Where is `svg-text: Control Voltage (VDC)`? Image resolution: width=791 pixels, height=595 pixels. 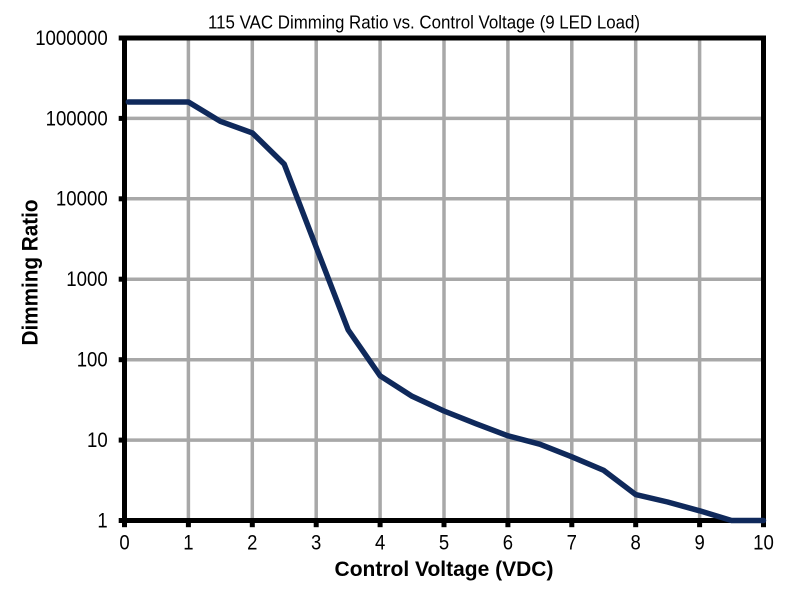
svg-text: Control Voltage (VDC) is located at coordinates (444, 569).